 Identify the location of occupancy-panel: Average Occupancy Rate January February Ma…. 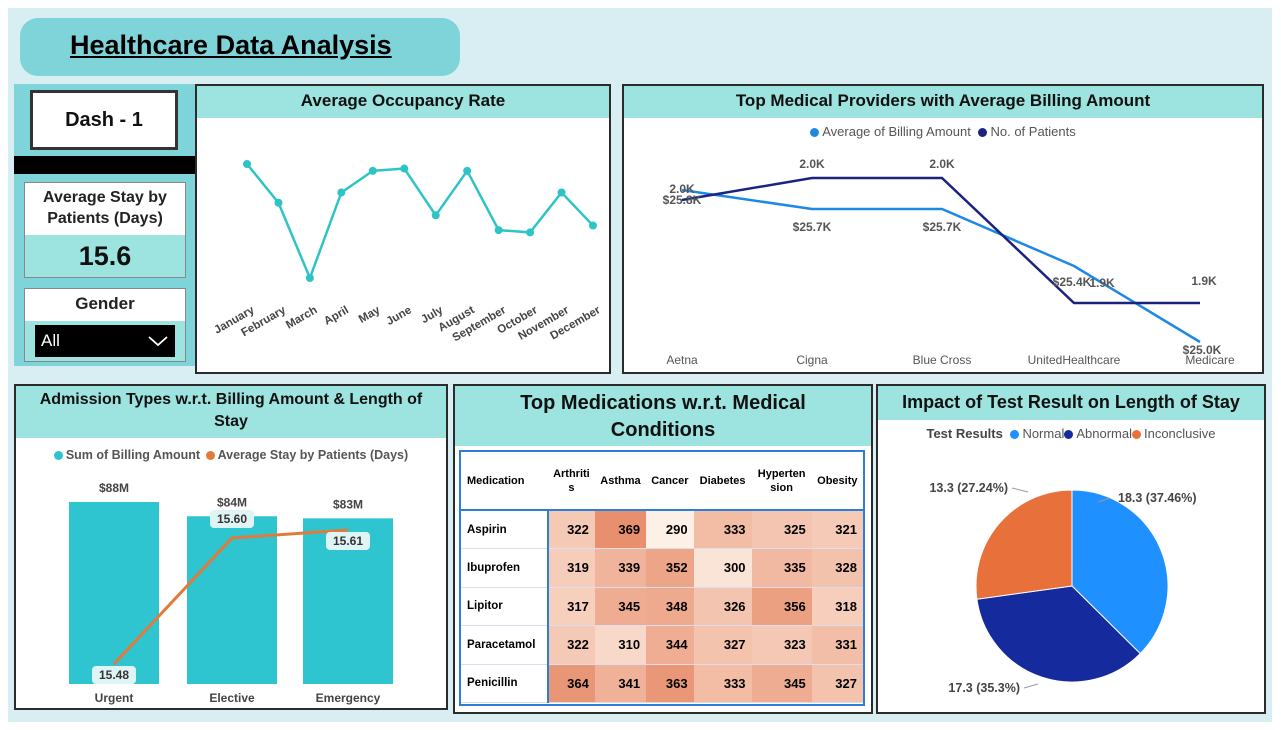
(403, 229).